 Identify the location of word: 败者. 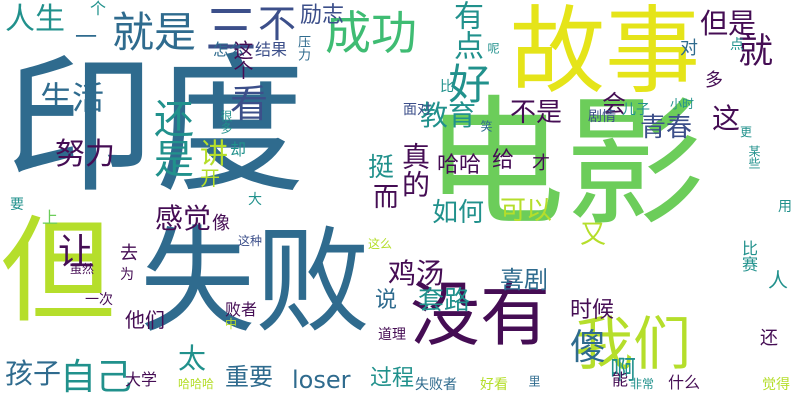
(241, 309).